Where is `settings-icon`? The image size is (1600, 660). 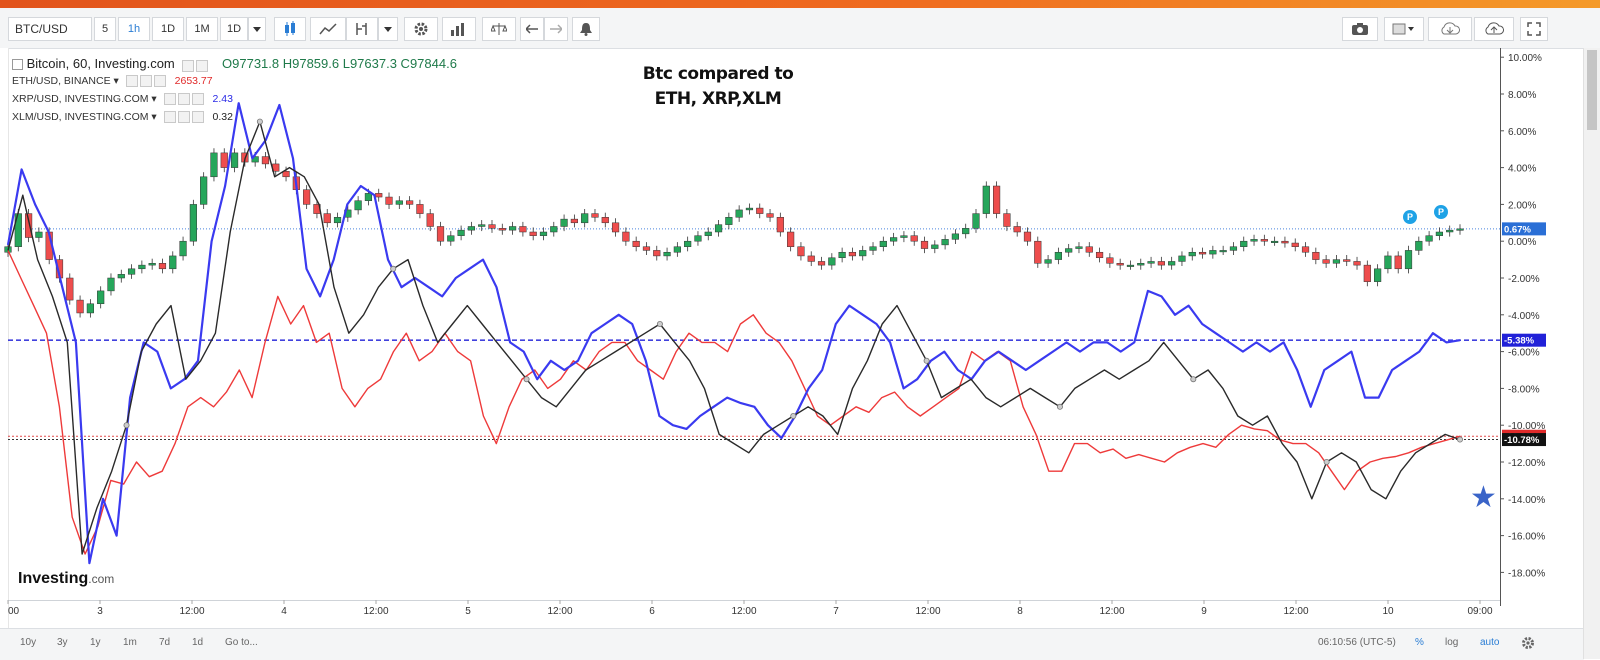 settings-icon is located at coordinates (1528, 643).